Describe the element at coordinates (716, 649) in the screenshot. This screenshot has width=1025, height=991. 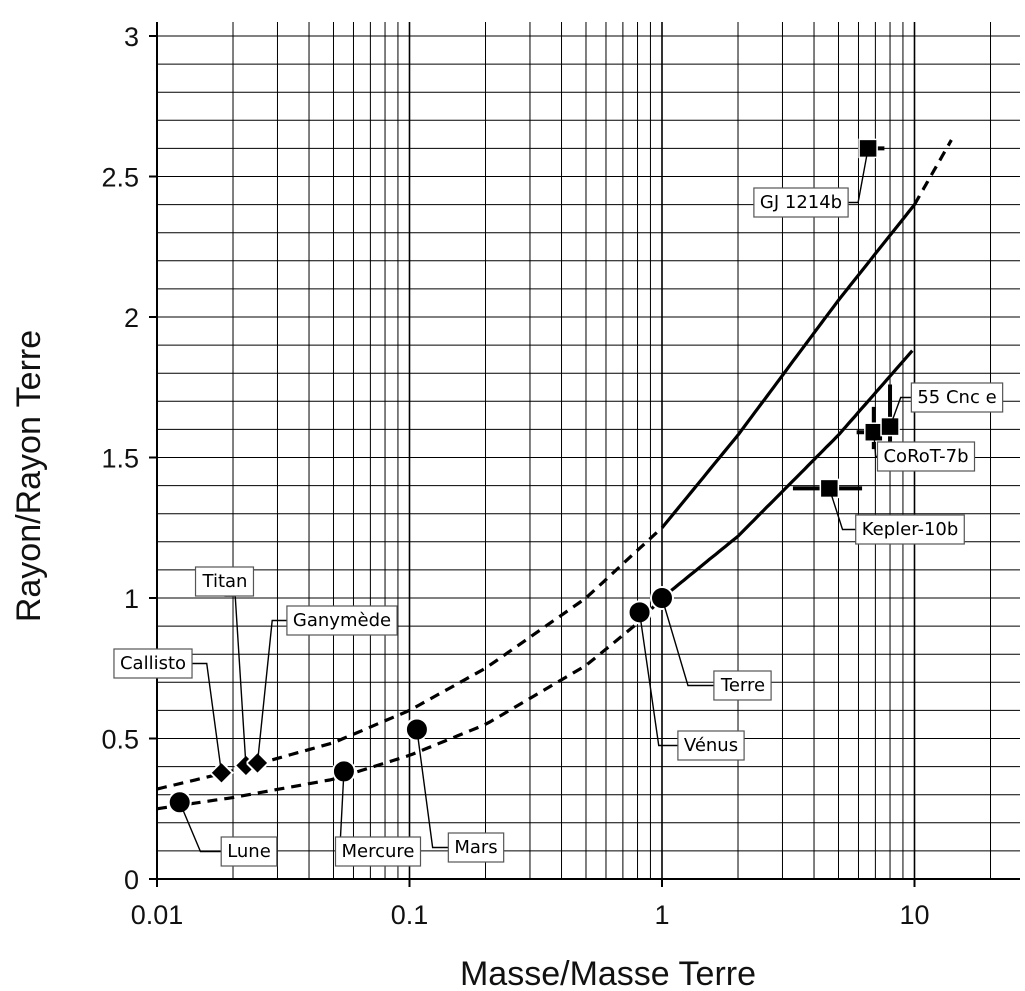
I see `point-label: Terre` at that location.